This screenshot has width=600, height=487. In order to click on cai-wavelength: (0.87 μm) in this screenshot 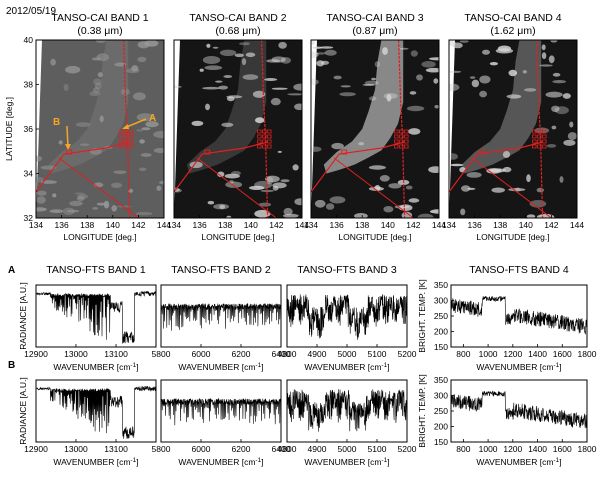, I will do `click(374, 31)`.